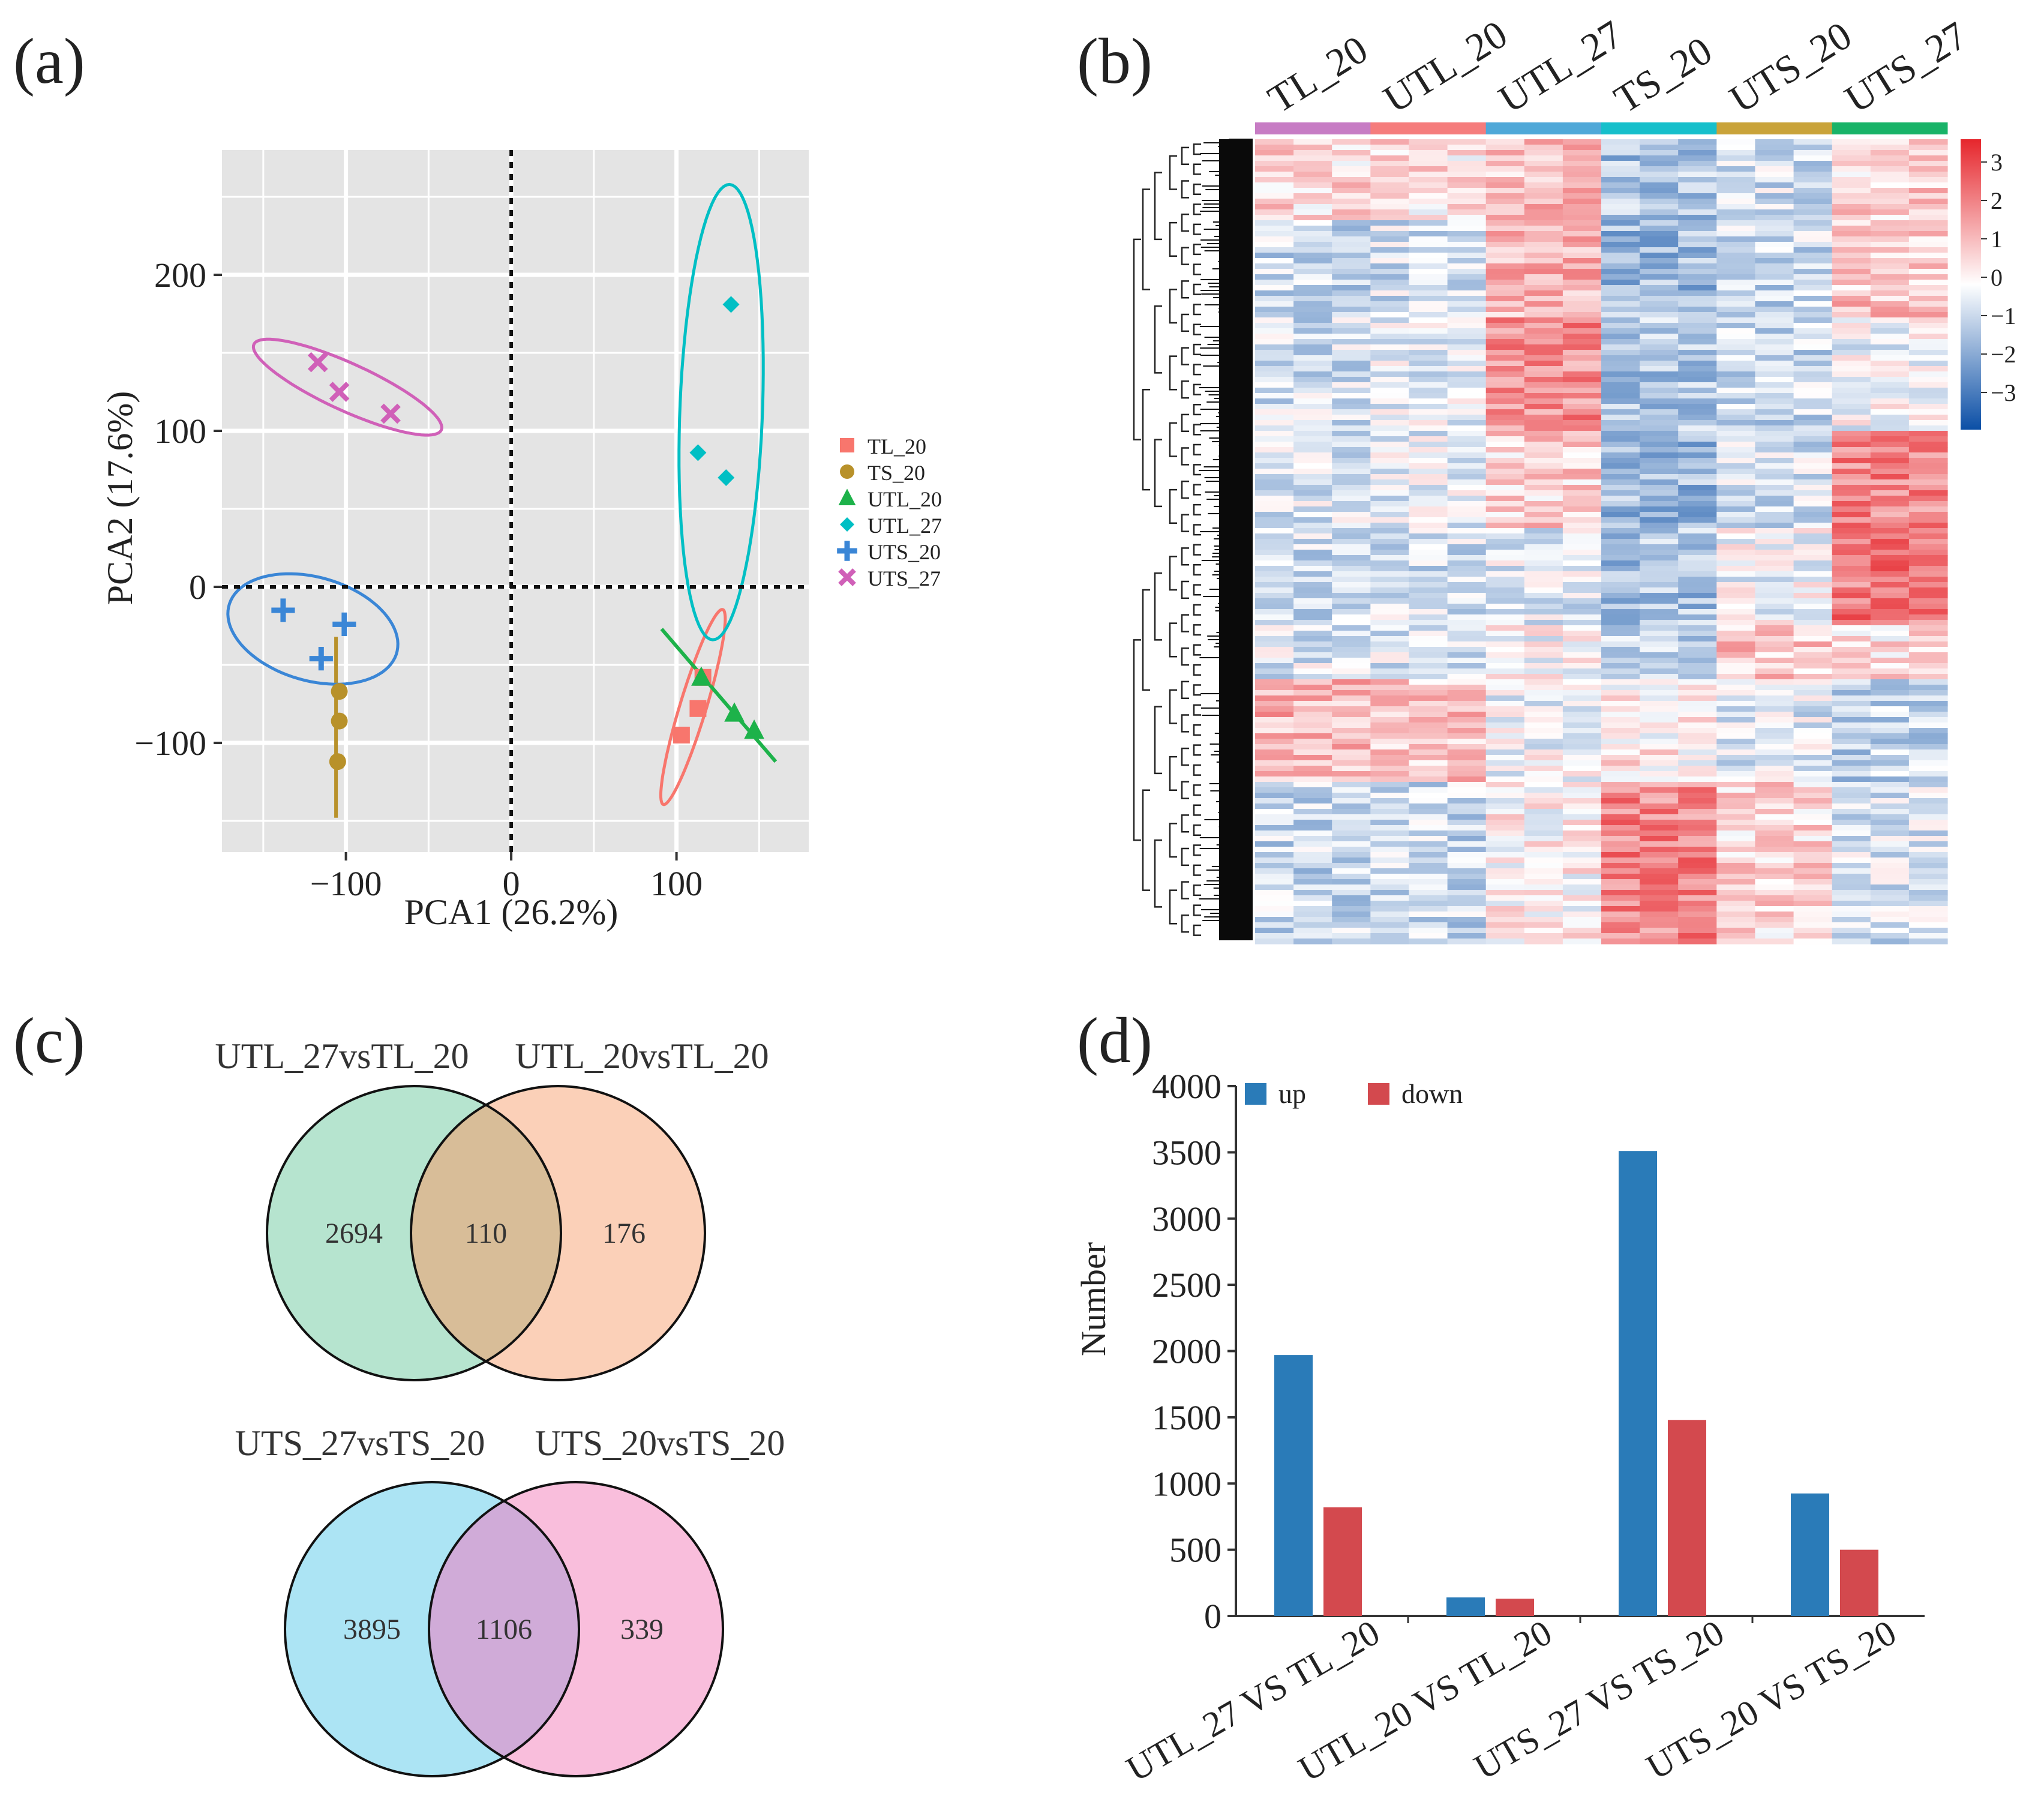  What do you see at coordinates (1114, 62) in the screenshot?
I see `panel-label-b: (b)` at bounding box center [1114, 62].